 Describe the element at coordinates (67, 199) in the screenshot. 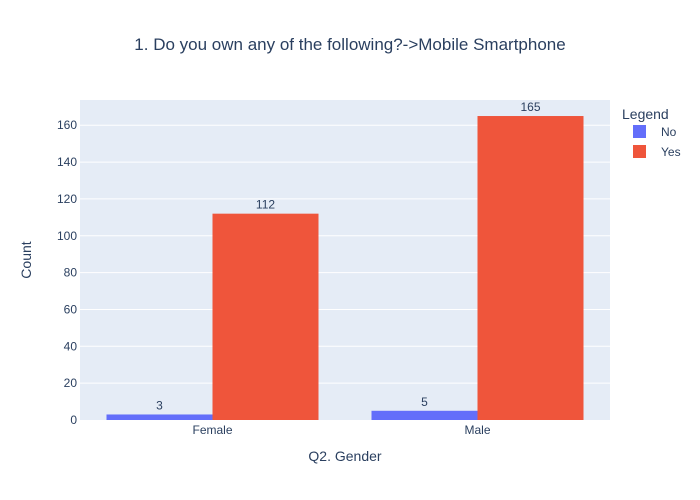

I see `y-tick-label: 120` at that location.